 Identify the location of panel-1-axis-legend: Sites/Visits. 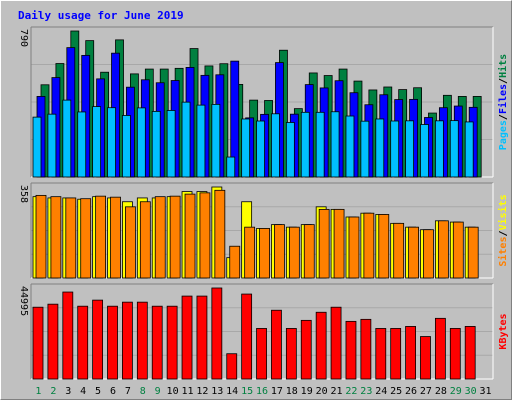
(503, 230).